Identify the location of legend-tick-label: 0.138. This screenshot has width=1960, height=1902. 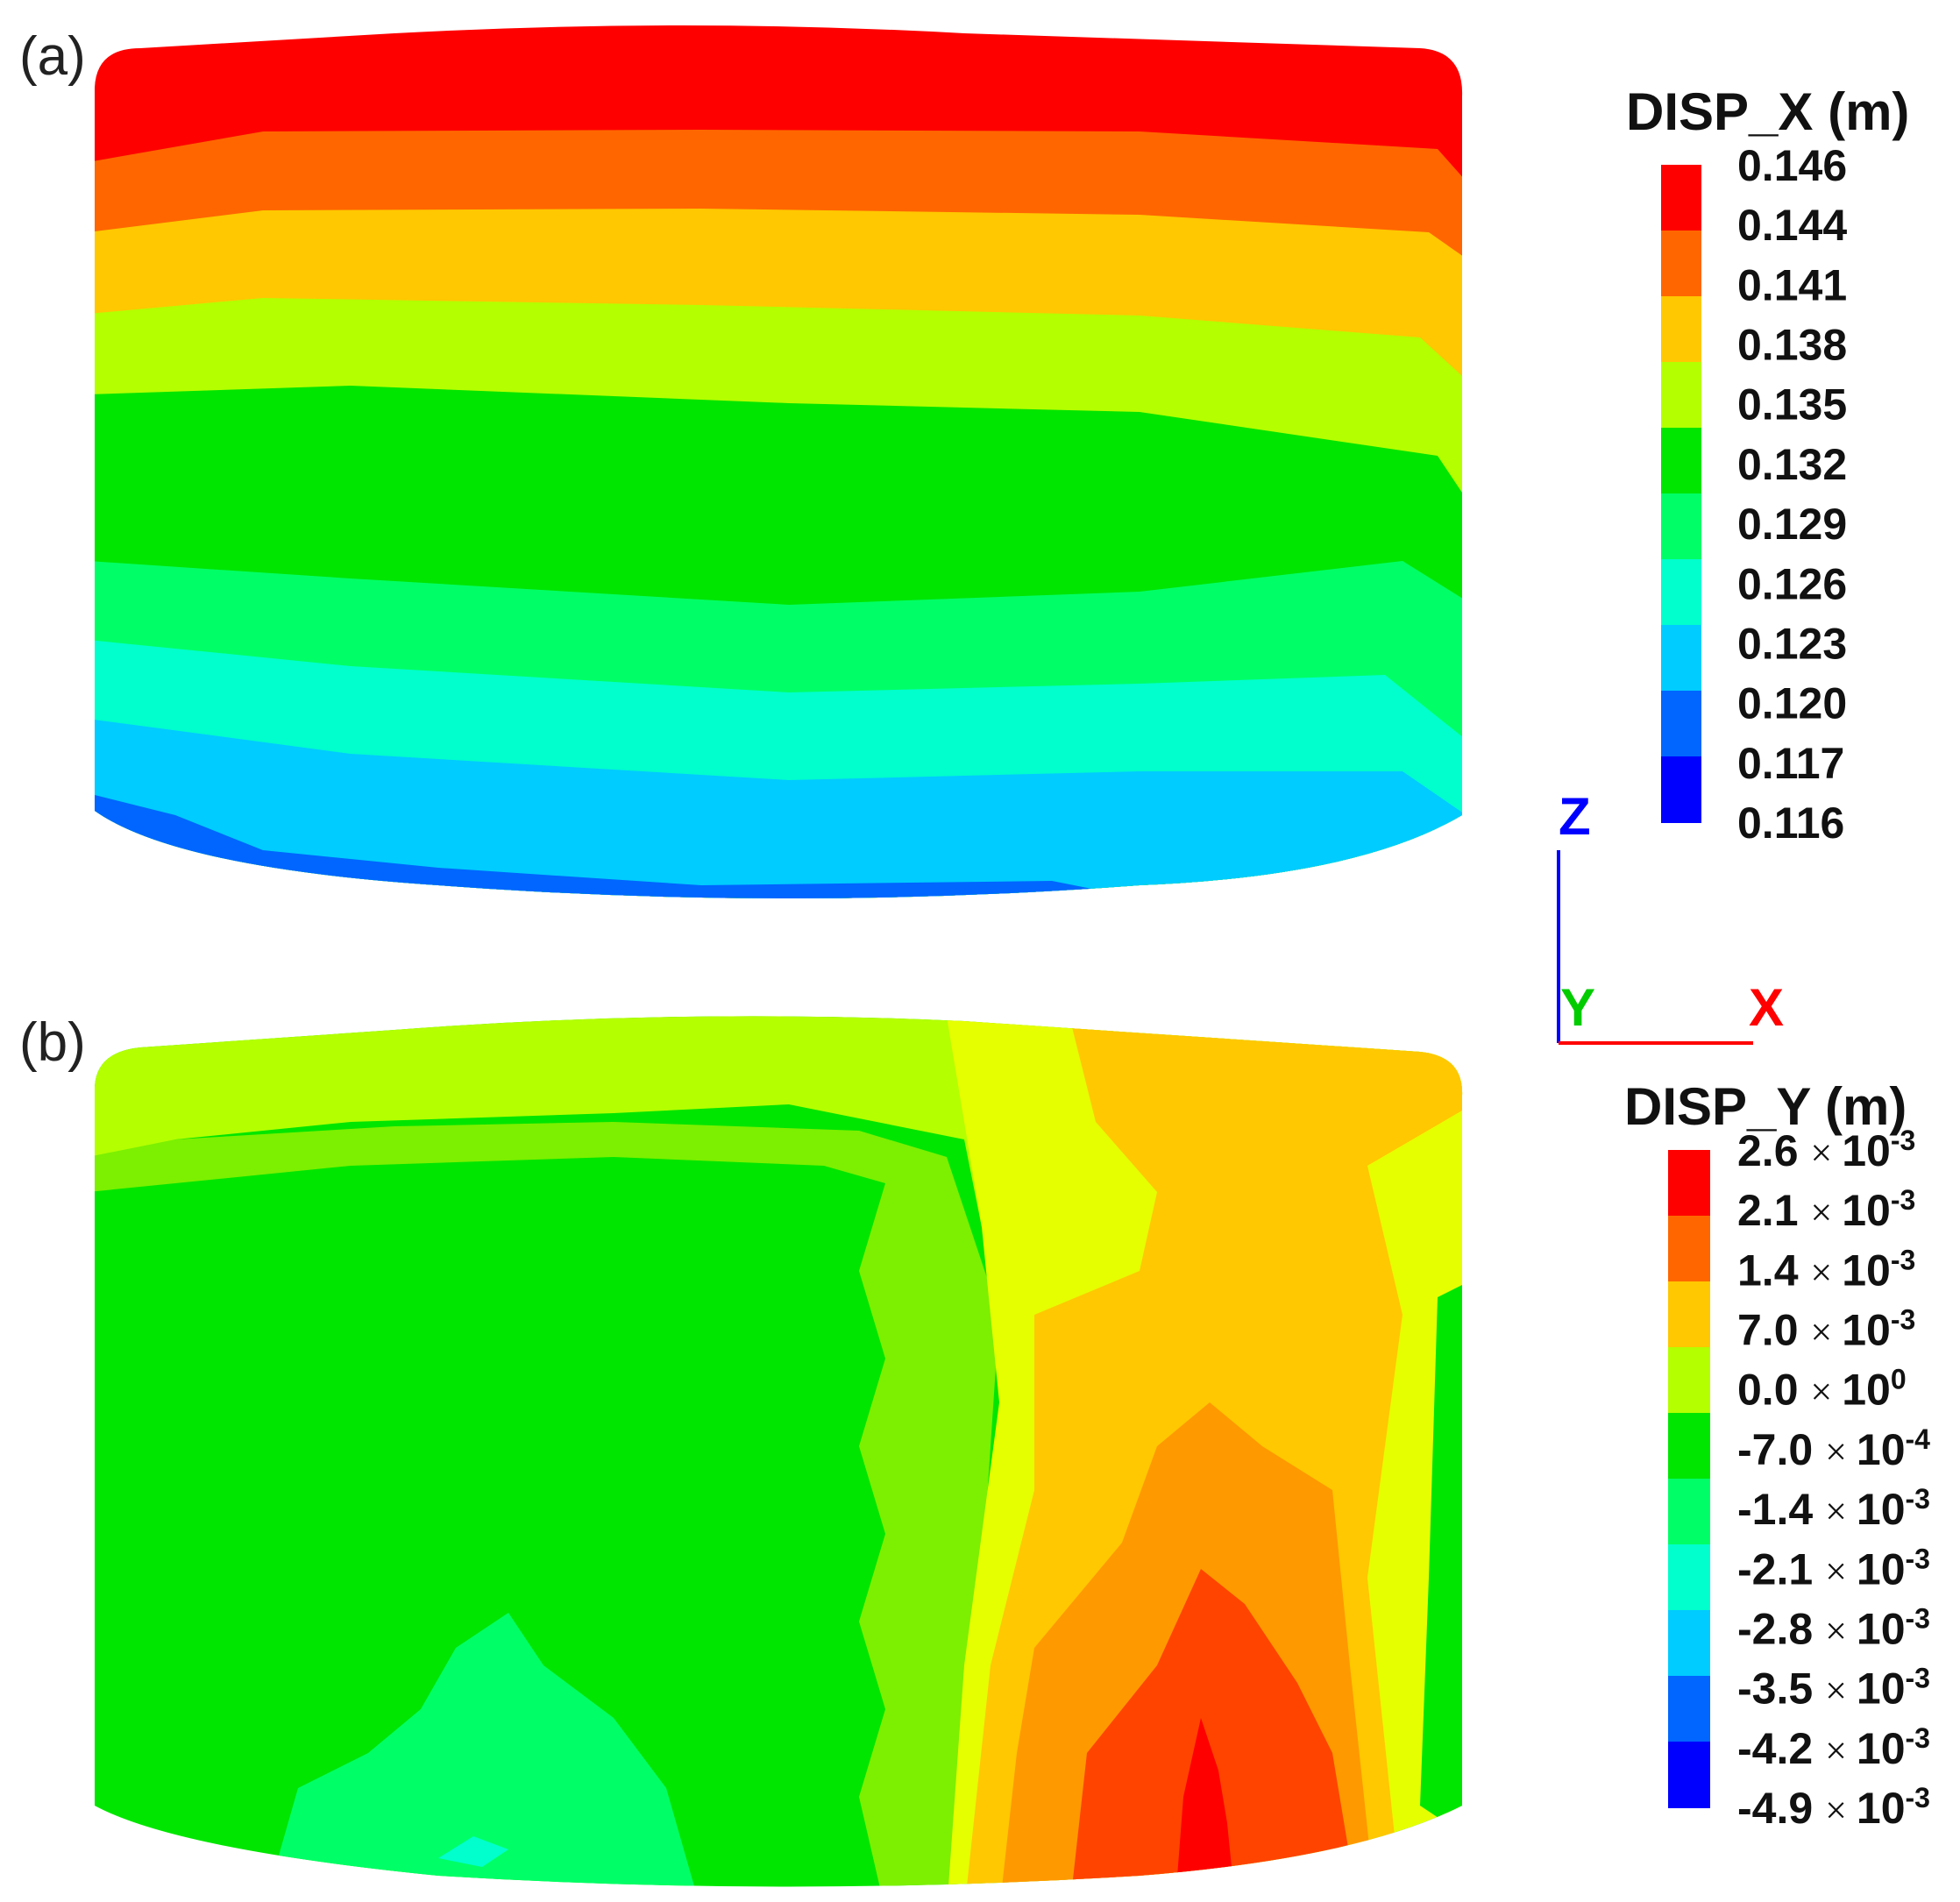
(1792, 345).